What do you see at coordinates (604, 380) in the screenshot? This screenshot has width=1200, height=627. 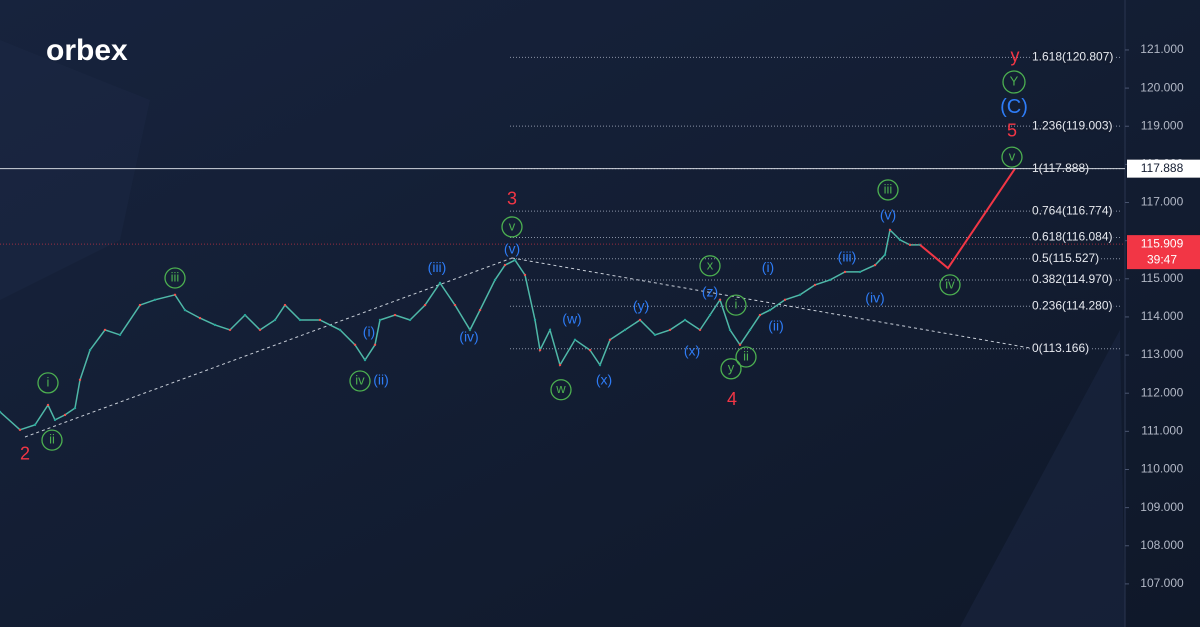 I see `wave-label: (x)` at bounding box center [604, 380].